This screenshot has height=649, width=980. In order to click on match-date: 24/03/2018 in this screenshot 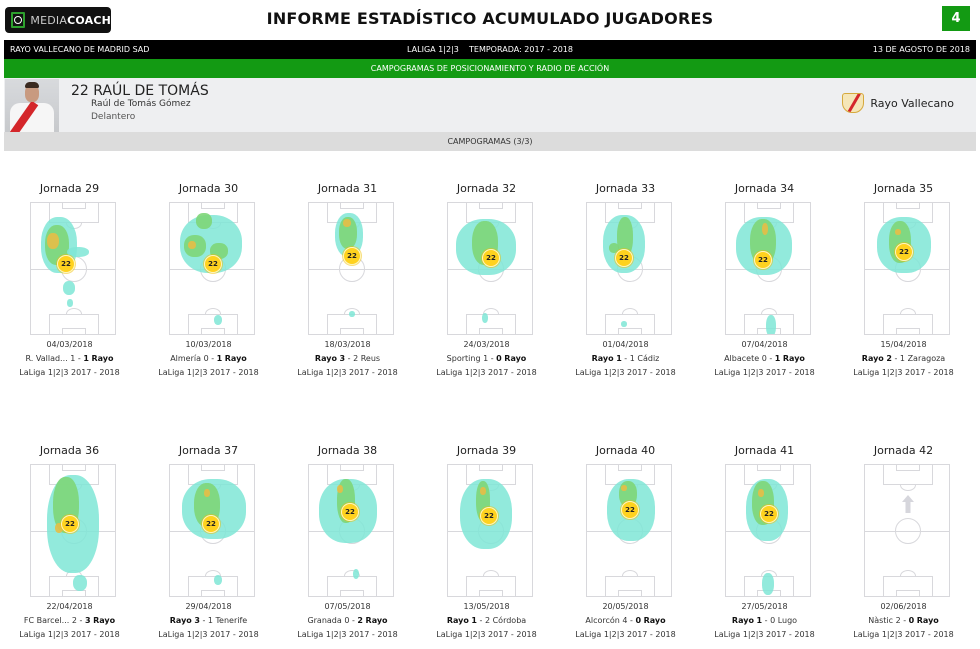, I will do `click(486, 344)`.